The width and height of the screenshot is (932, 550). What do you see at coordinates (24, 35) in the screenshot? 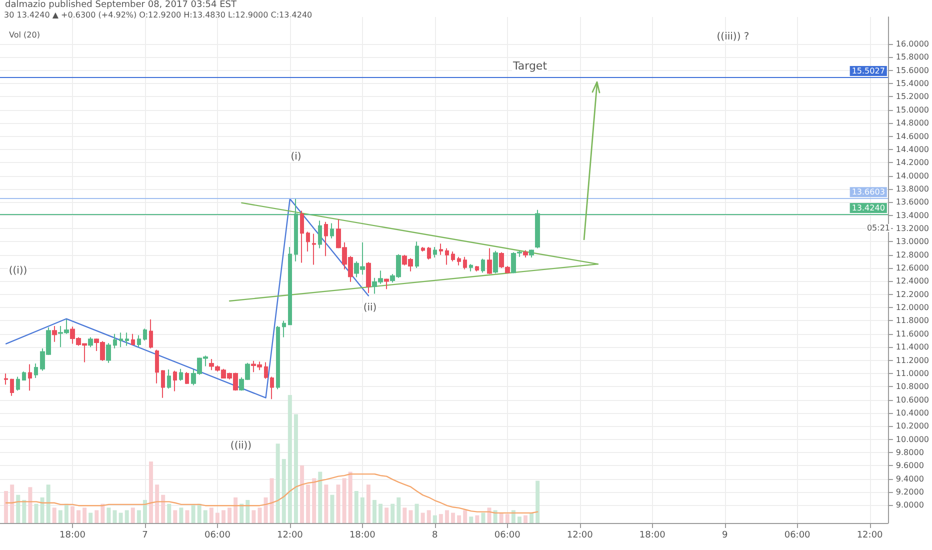
I see `chart-title: Vol (20)` at bounding box center [24, 35].